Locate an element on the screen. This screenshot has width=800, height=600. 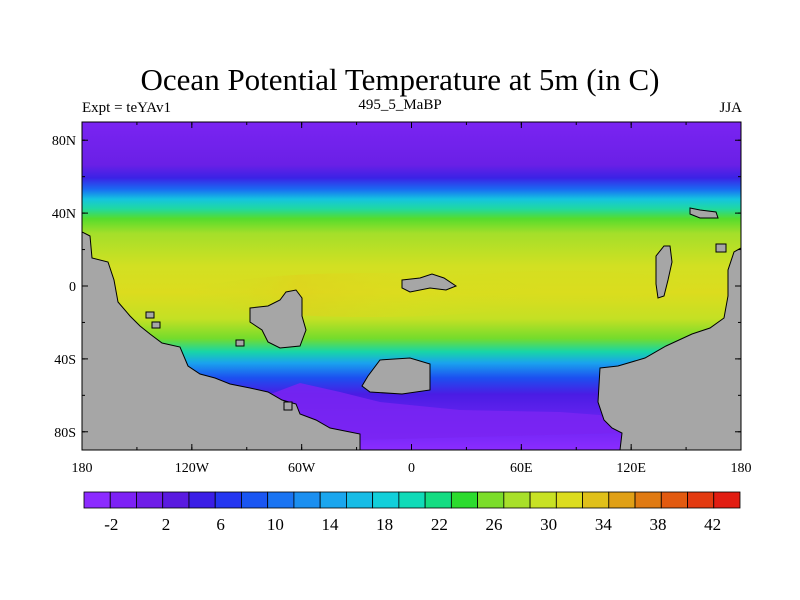
time-label: 495_5_MaBP is located at coordinates (400, 105).